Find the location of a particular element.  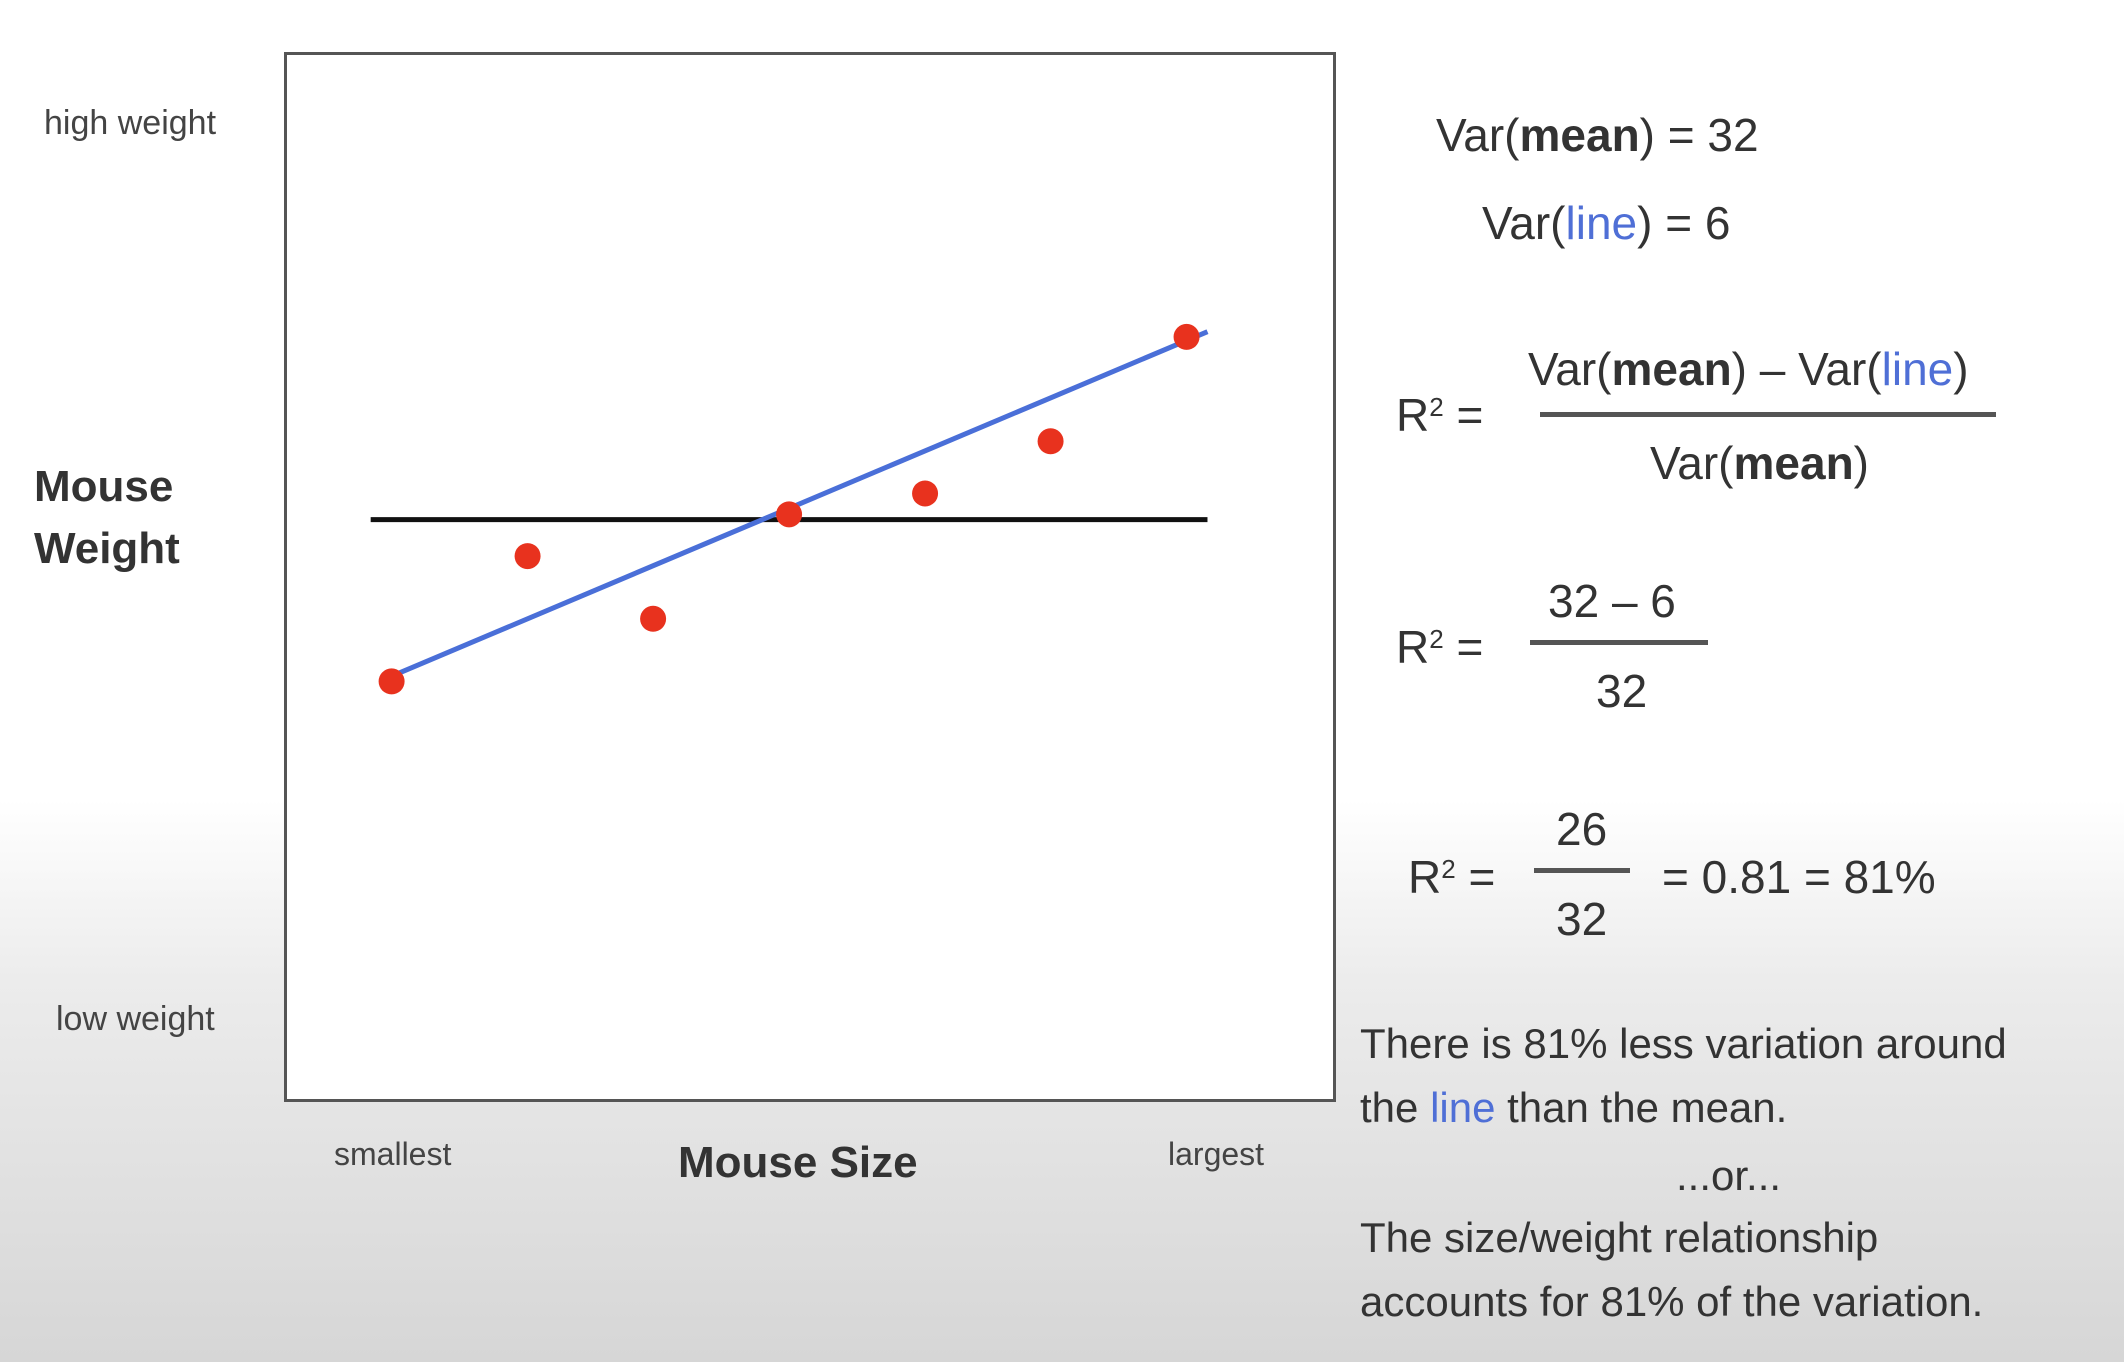

var-line-equation: Var(line) = 6 is located at coordinates (1606, 223).